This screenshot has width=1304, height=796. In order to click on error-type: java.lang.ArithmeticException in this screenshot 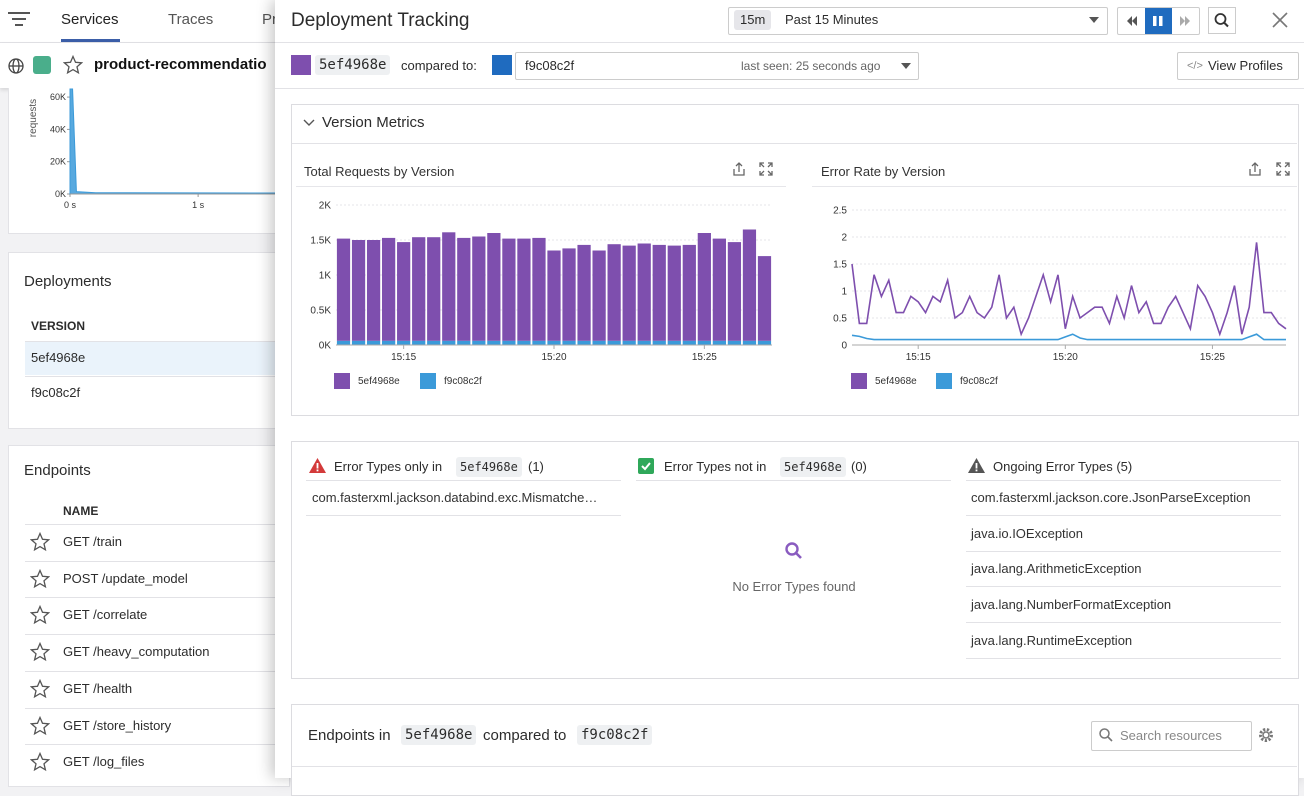, I will do `click(1056, 569)`.